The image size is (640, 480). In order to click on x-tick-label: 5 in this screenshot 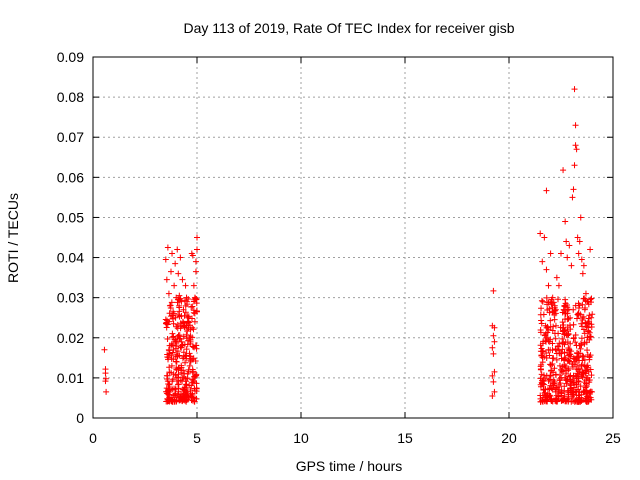, I will do `click(197, 438)`.